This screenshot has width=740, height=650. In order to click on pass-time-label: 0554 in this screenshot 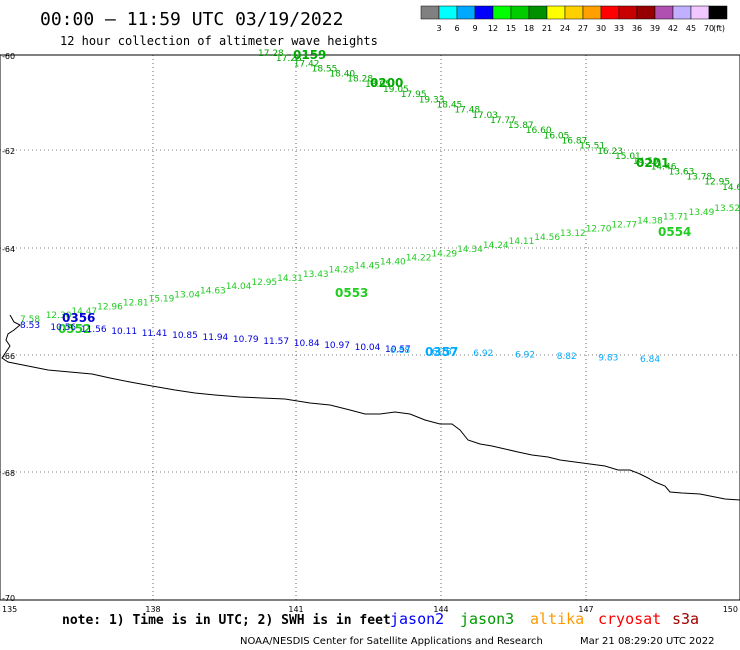, I will do `click(674, 232)`.